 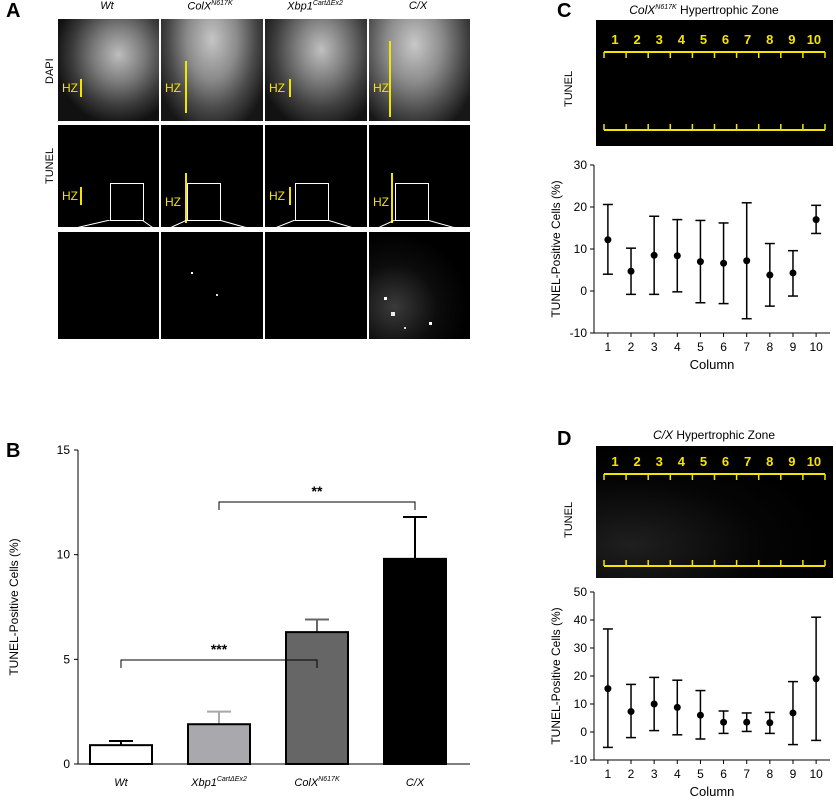 I want to click on y-tick-label: 10, so click(x=581, y=704).